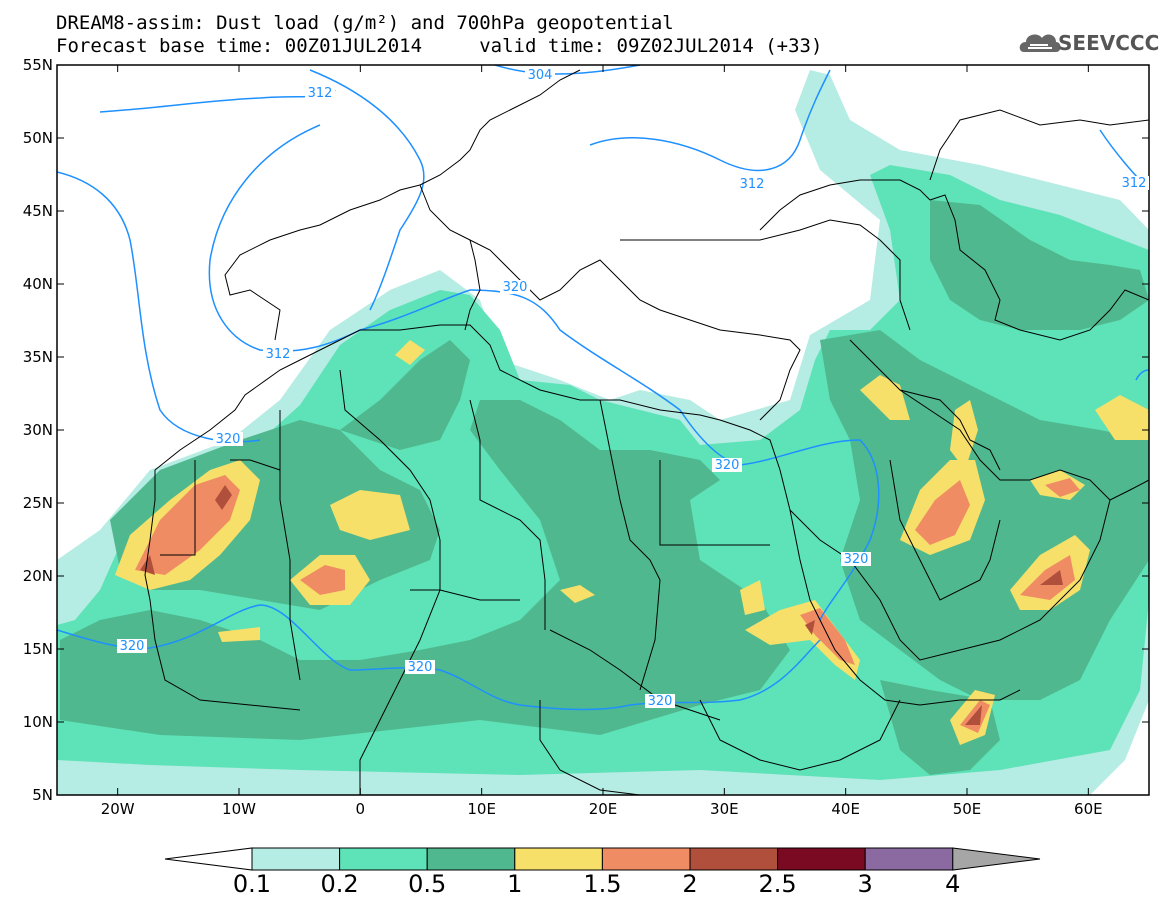 Image resolution: width=1165 pixels, height=907 pixels. Describe the element at coordinates (361, 809) in the screenshot. I see `lon-tick-label: 0` at that location.